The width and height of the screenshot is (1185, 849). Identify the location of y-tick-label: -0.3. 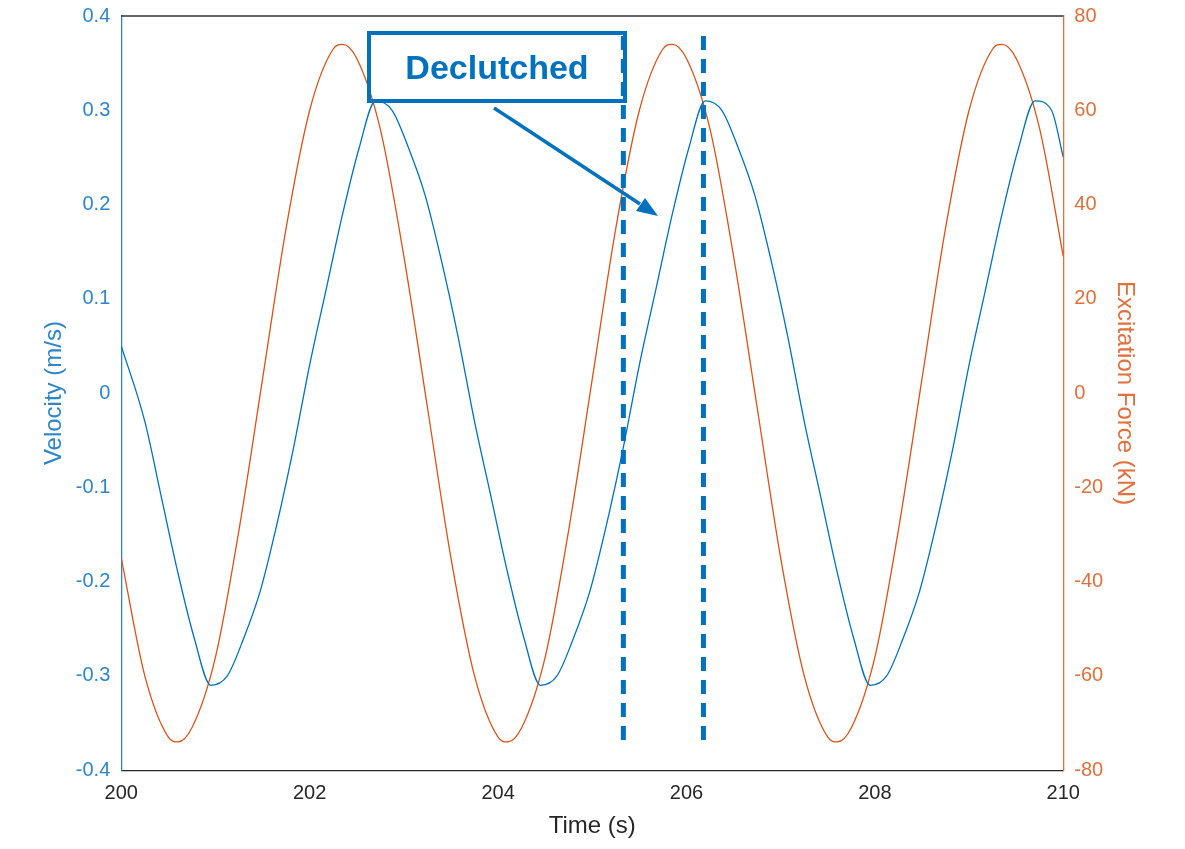
(93, 674).